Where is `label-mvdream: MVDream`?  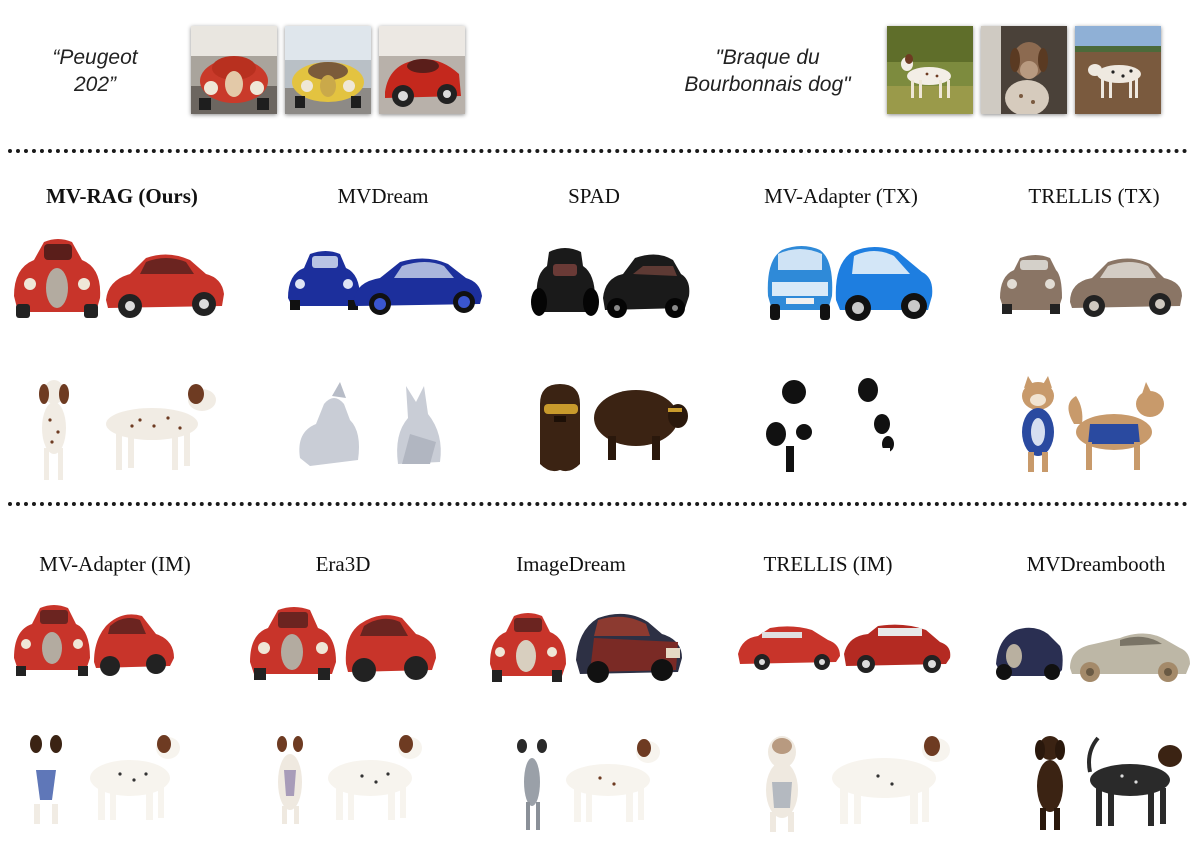
label-mvdream: MVDream is located at coordinates (383, 196).